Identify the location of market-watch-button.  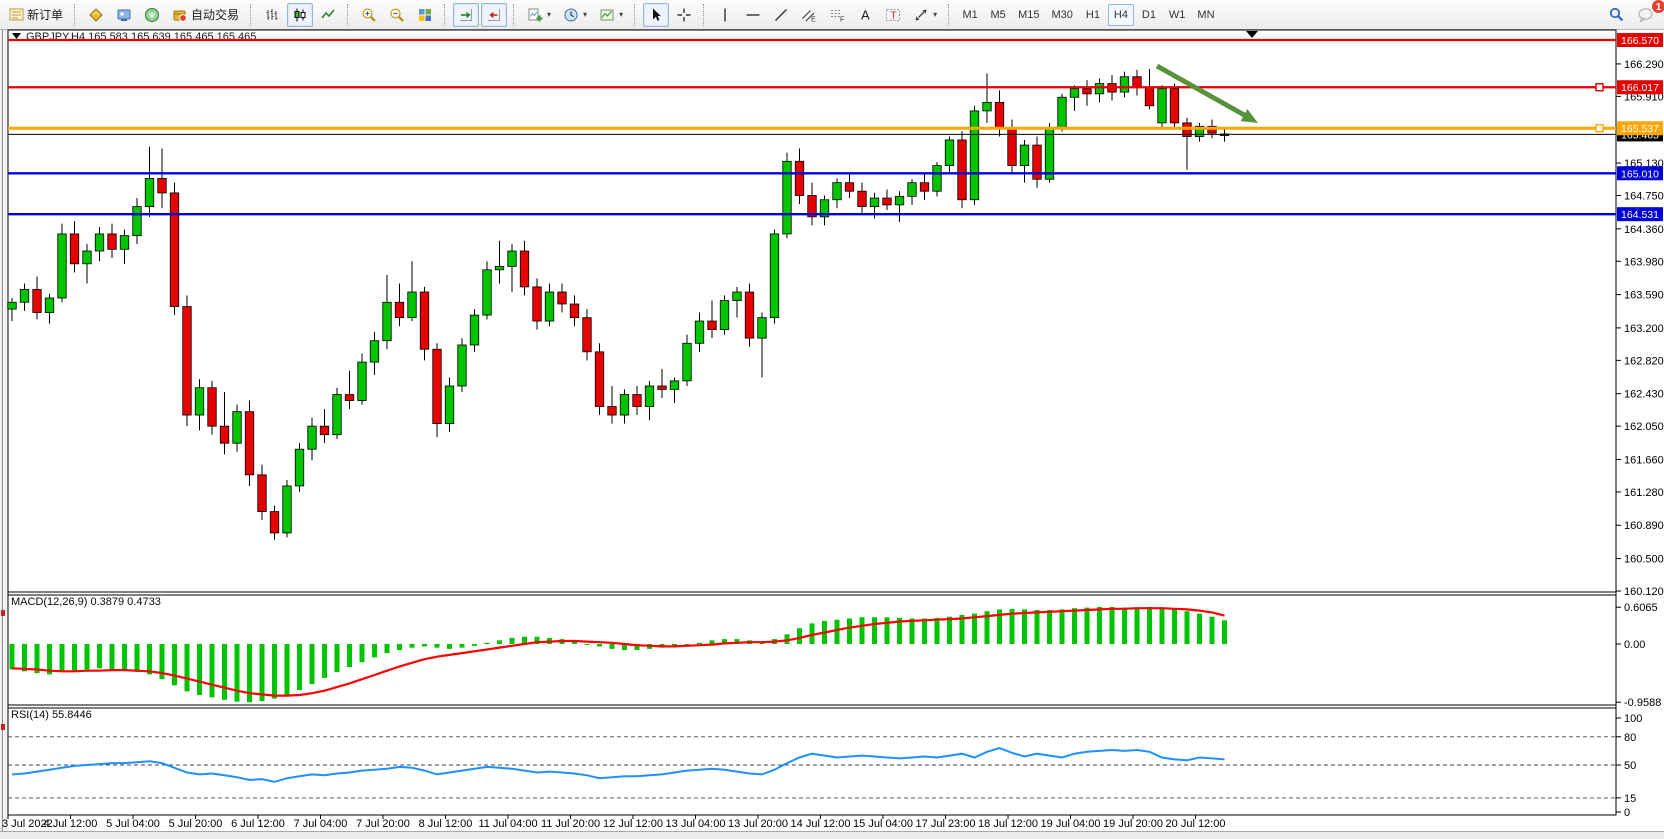
(124, 15).